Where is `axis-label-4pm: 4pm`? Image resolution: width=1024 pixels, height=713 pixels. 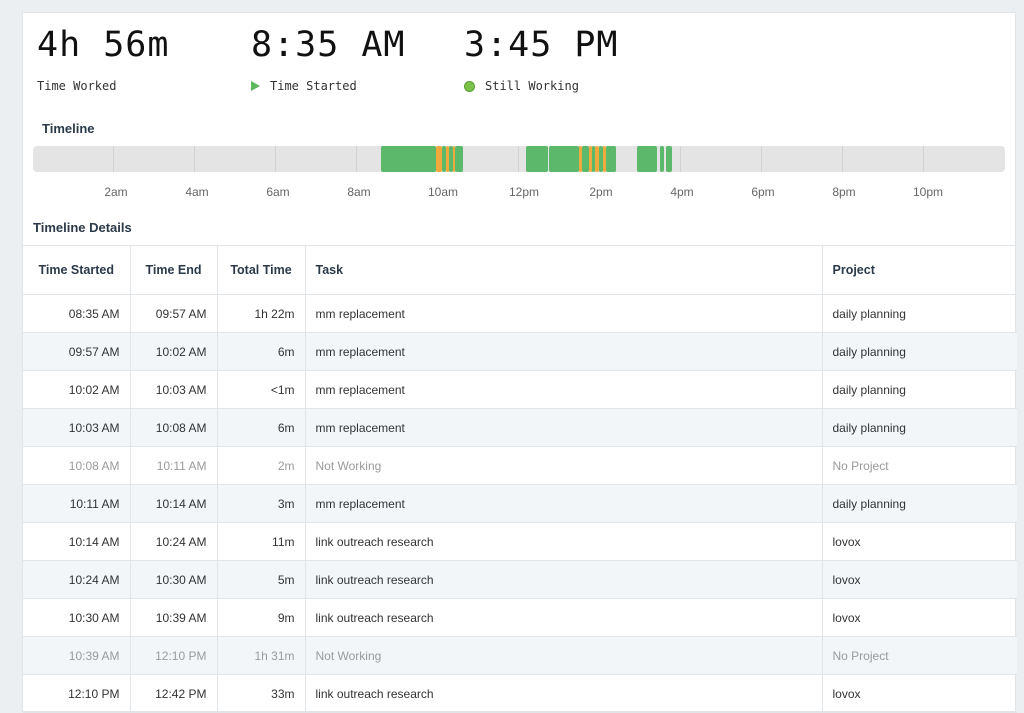
axis-label-4pm: 4pm is located at coordinates (682, 192).